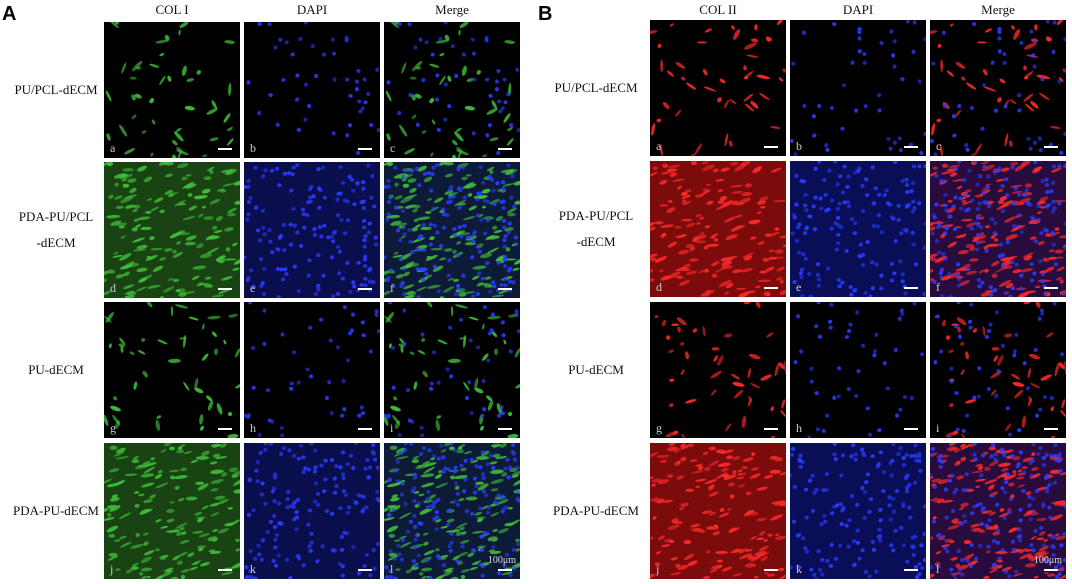  Describe the element at coordinates (998, 229) in the screenshot. I see `micrograph-content` at that location.